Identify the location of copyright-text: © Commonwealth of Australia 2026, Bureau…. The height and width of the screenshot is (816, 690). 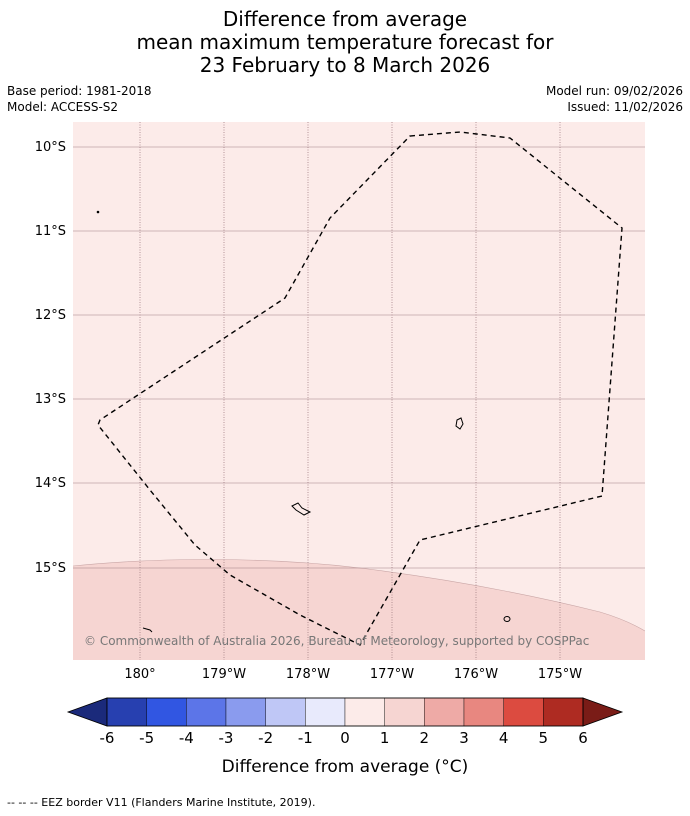
(336, 641).